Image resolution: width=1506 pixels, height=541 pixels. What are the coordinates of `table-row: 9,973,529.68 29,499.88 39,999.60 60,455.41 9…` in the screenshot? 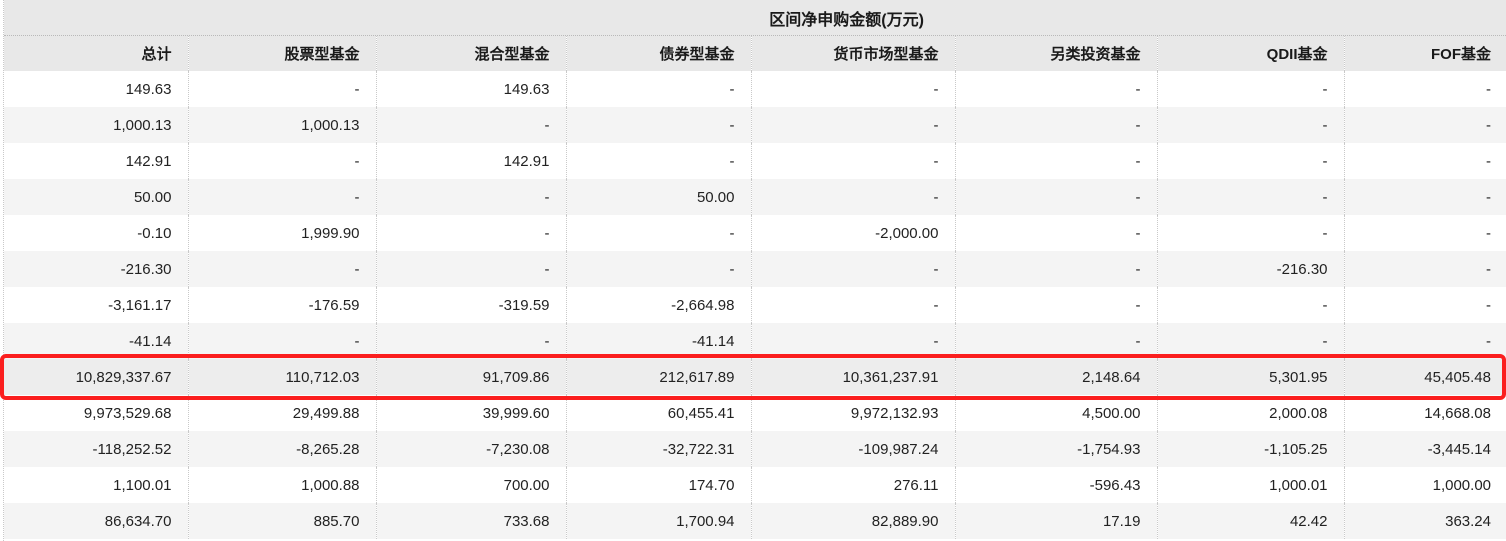 It's located at (755, 413).